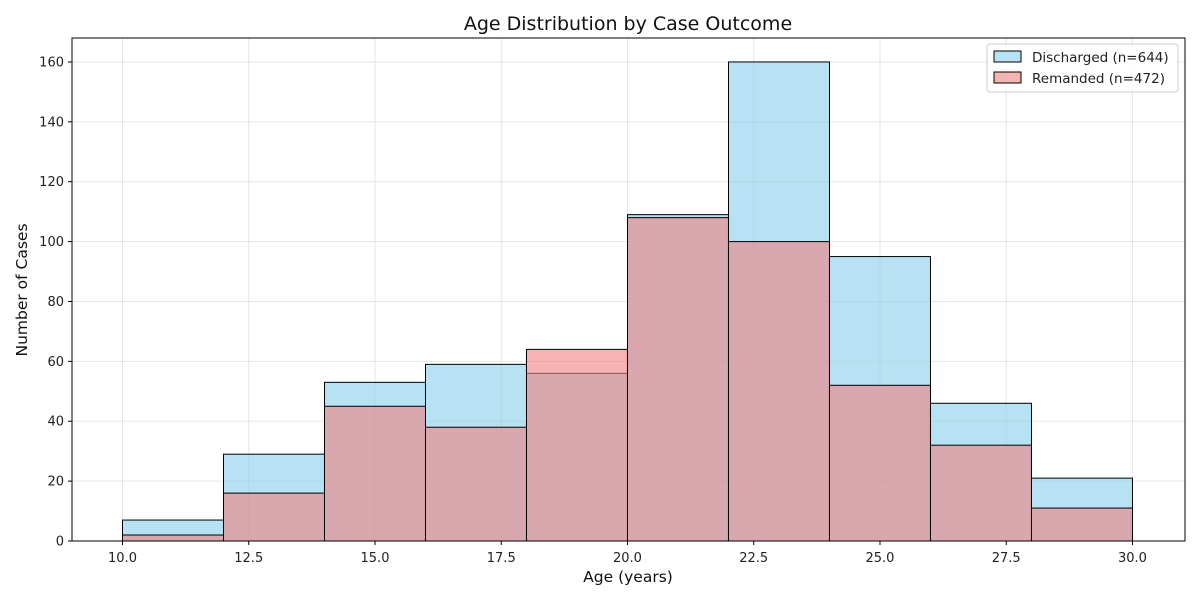  What do you see at coordinates (122, 558) in the screenshot?
I see `x-tick-label: 10.0` at bounding box center [122, 558].